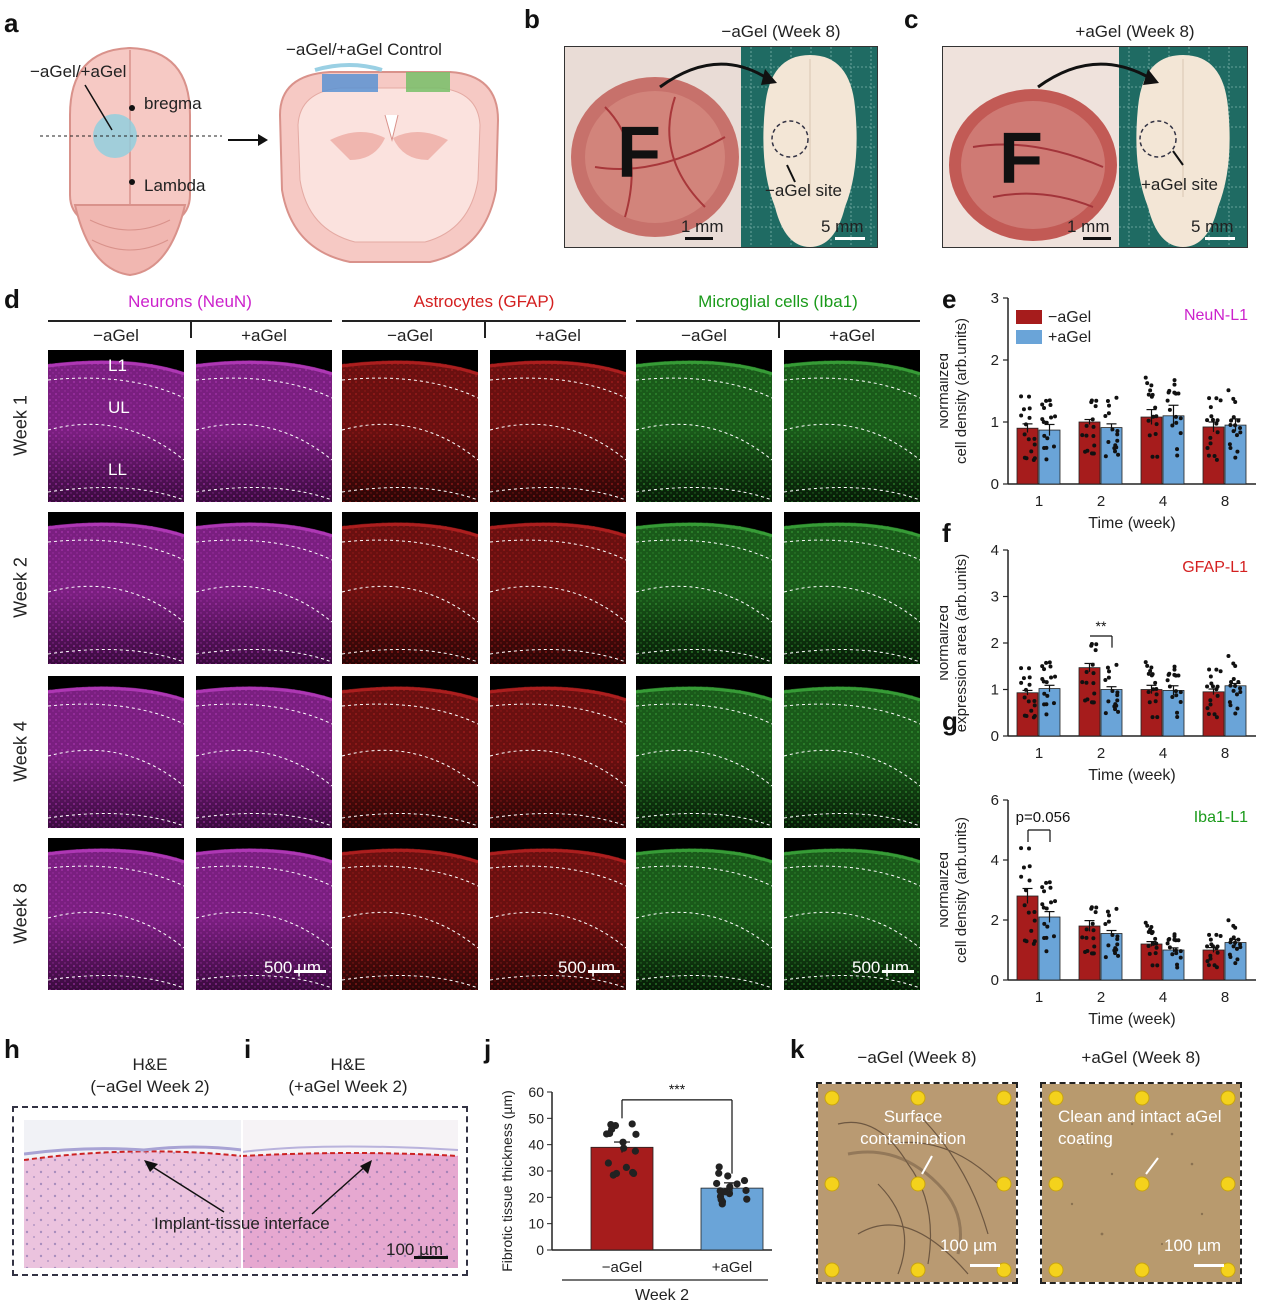 The height and width of the screenshot is (1309, 1280). What do you see at coordinates (1088, 226) in the screenshot?
I see `scale-1mm: 1 mm` at bounding box center [1088, 226].